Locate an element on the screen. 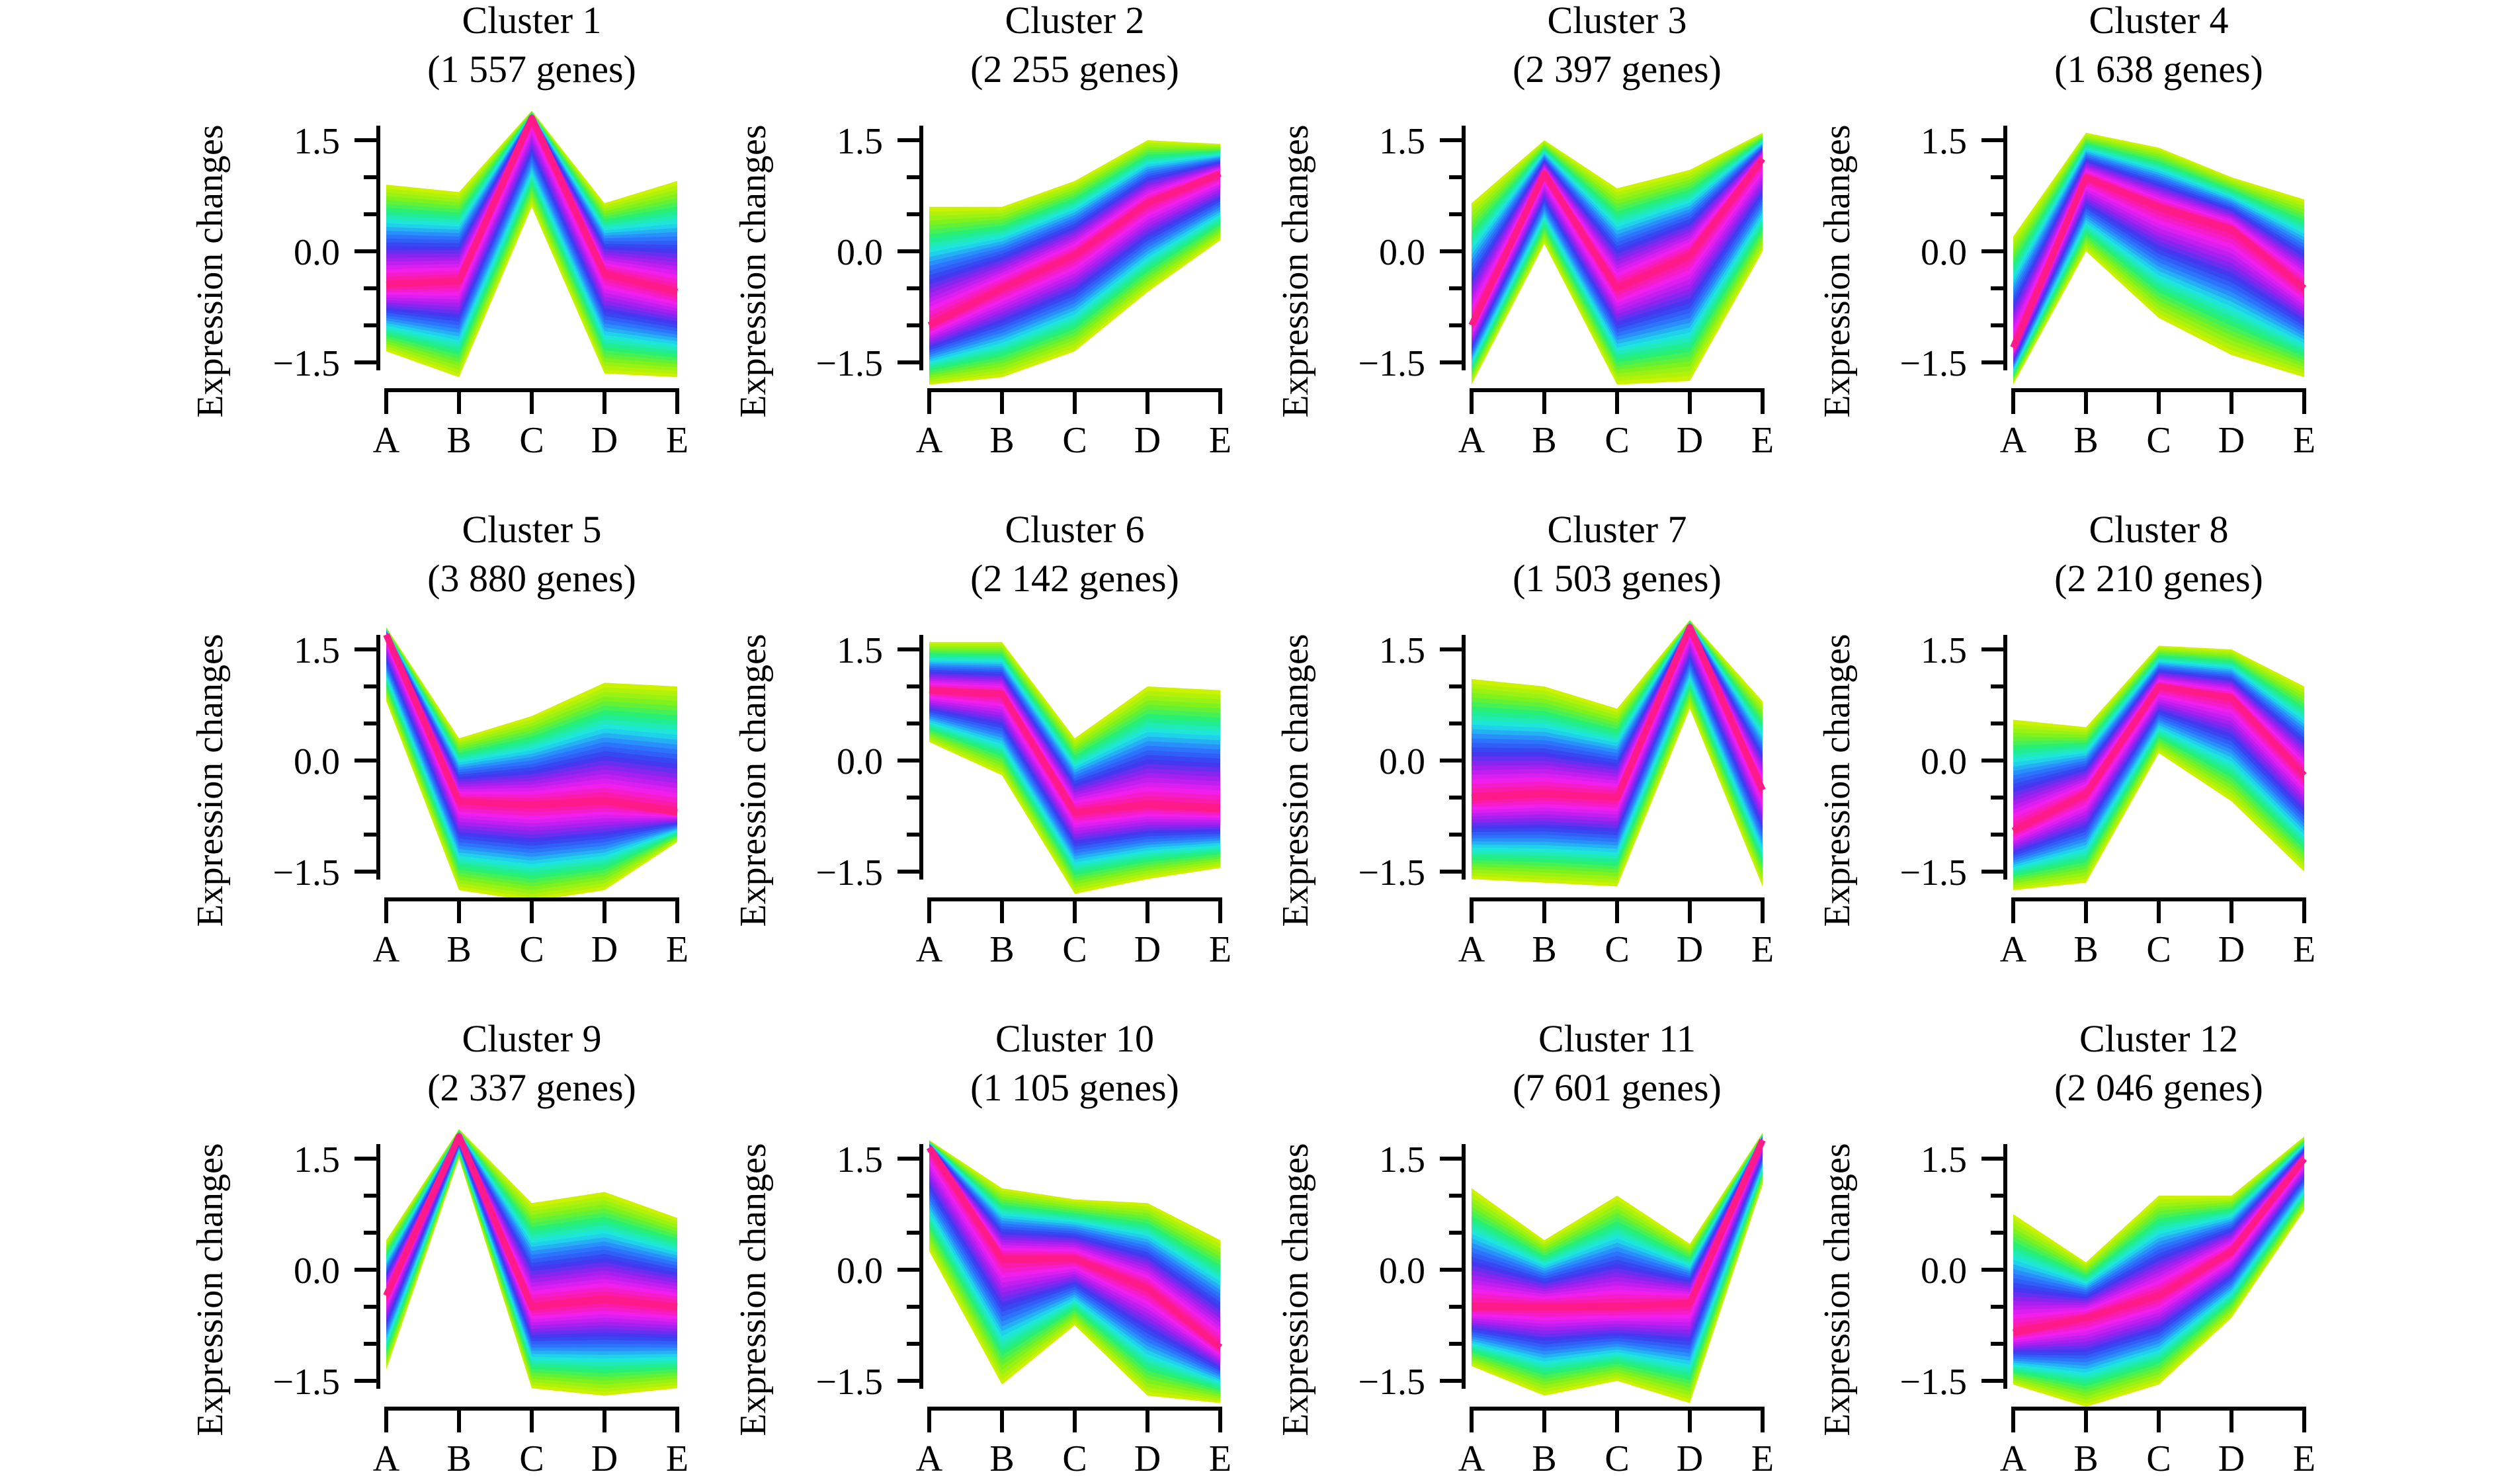  panel-title: Cluster 1 is located at coordinates (531, 21).